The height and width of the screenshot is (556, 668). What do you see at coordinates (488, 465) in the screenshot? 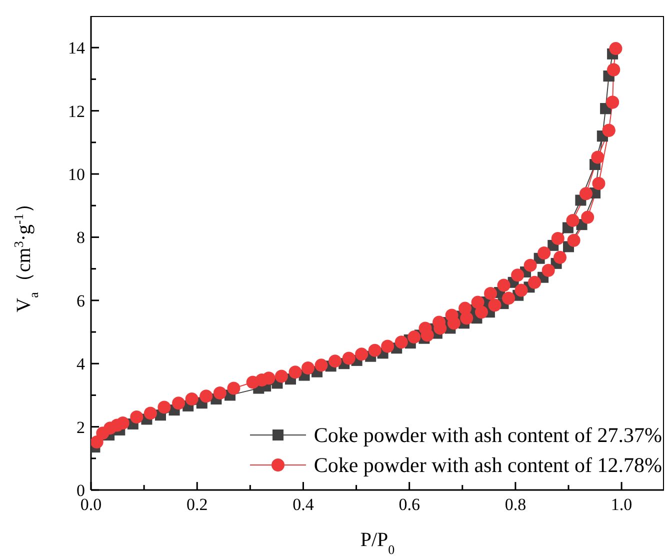
I see `legend-label: Coke powder with ash content of 12.78%` at bounding box center [488, 465].